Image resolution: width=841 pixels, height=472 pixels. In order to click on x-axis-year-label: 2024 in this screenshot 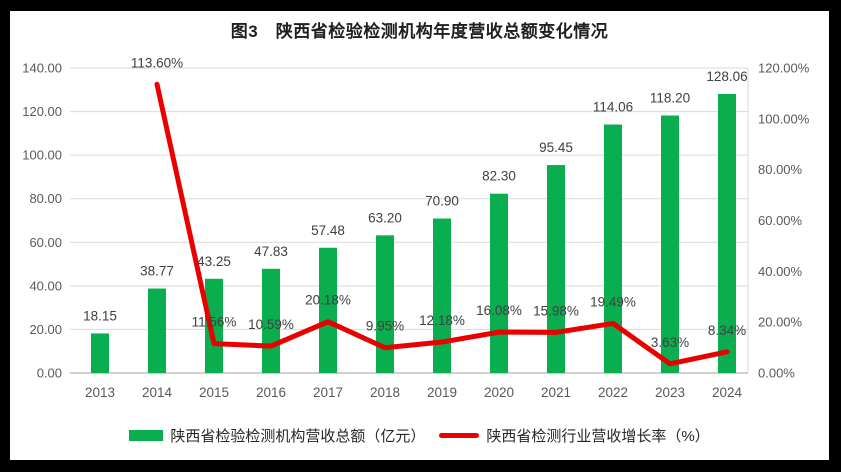, I will do `click(727, 392)`.